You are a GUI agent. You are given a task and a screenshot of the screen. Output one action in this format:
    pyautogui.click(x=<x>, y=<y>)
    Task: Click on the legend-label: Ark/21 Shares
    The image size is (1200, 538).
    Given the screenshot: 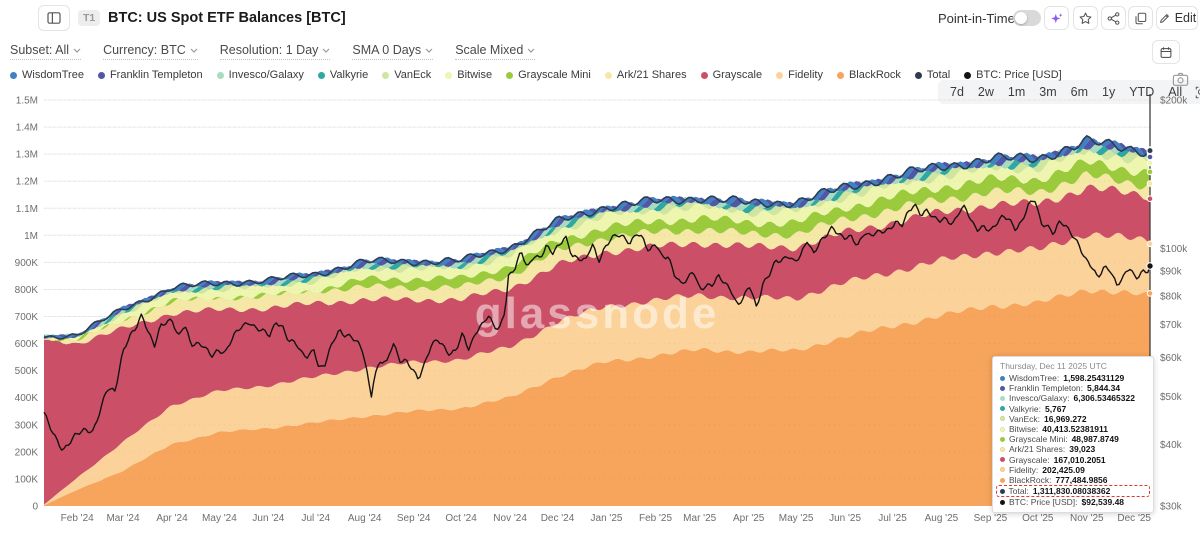 What is the action you would take?
    pyautogui.click(x=651, y=75)
    